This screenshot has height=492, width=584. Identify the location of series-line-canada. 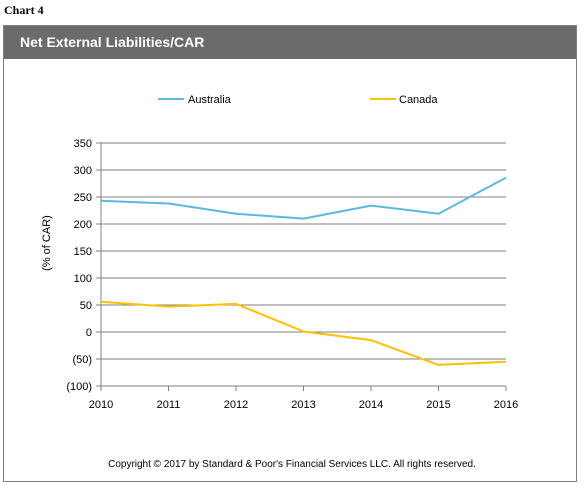
(303, 333).